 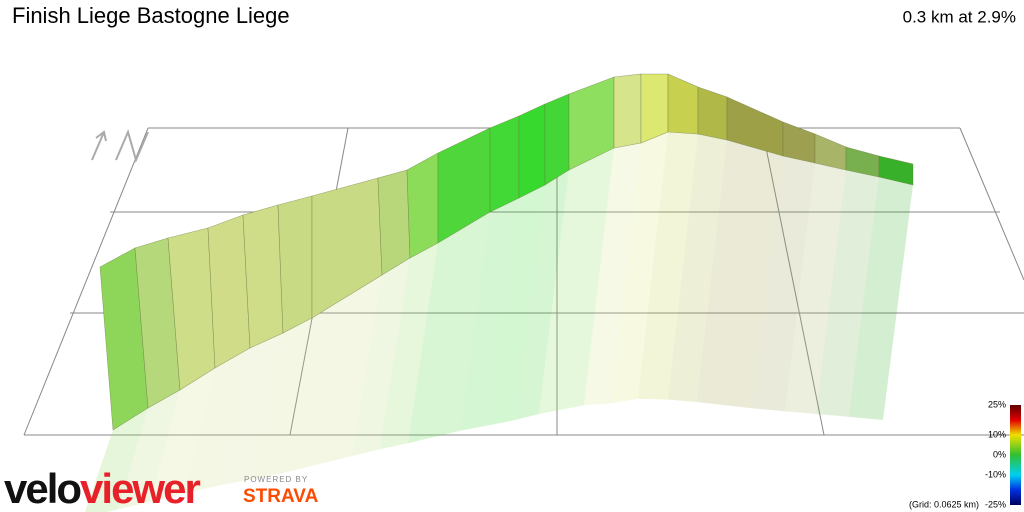 I want to click on title: Finish Liege Bastogne Liege, so click(x=151, y=15).